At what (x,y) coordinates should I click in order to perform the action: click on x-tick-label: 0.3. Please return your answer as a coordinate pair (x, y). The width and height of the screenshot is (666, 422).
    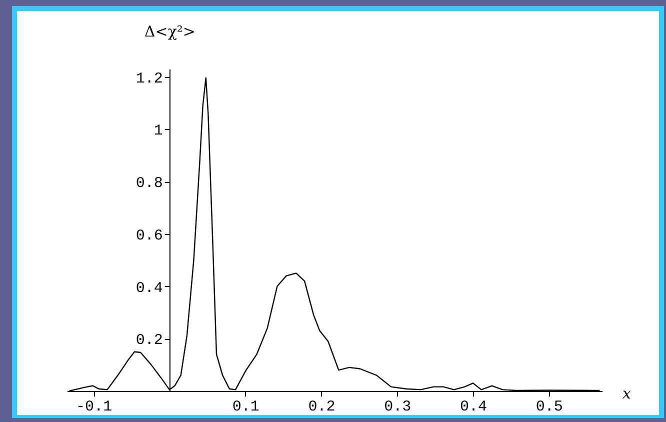
    Looking at the image, I should click on (398, 407).